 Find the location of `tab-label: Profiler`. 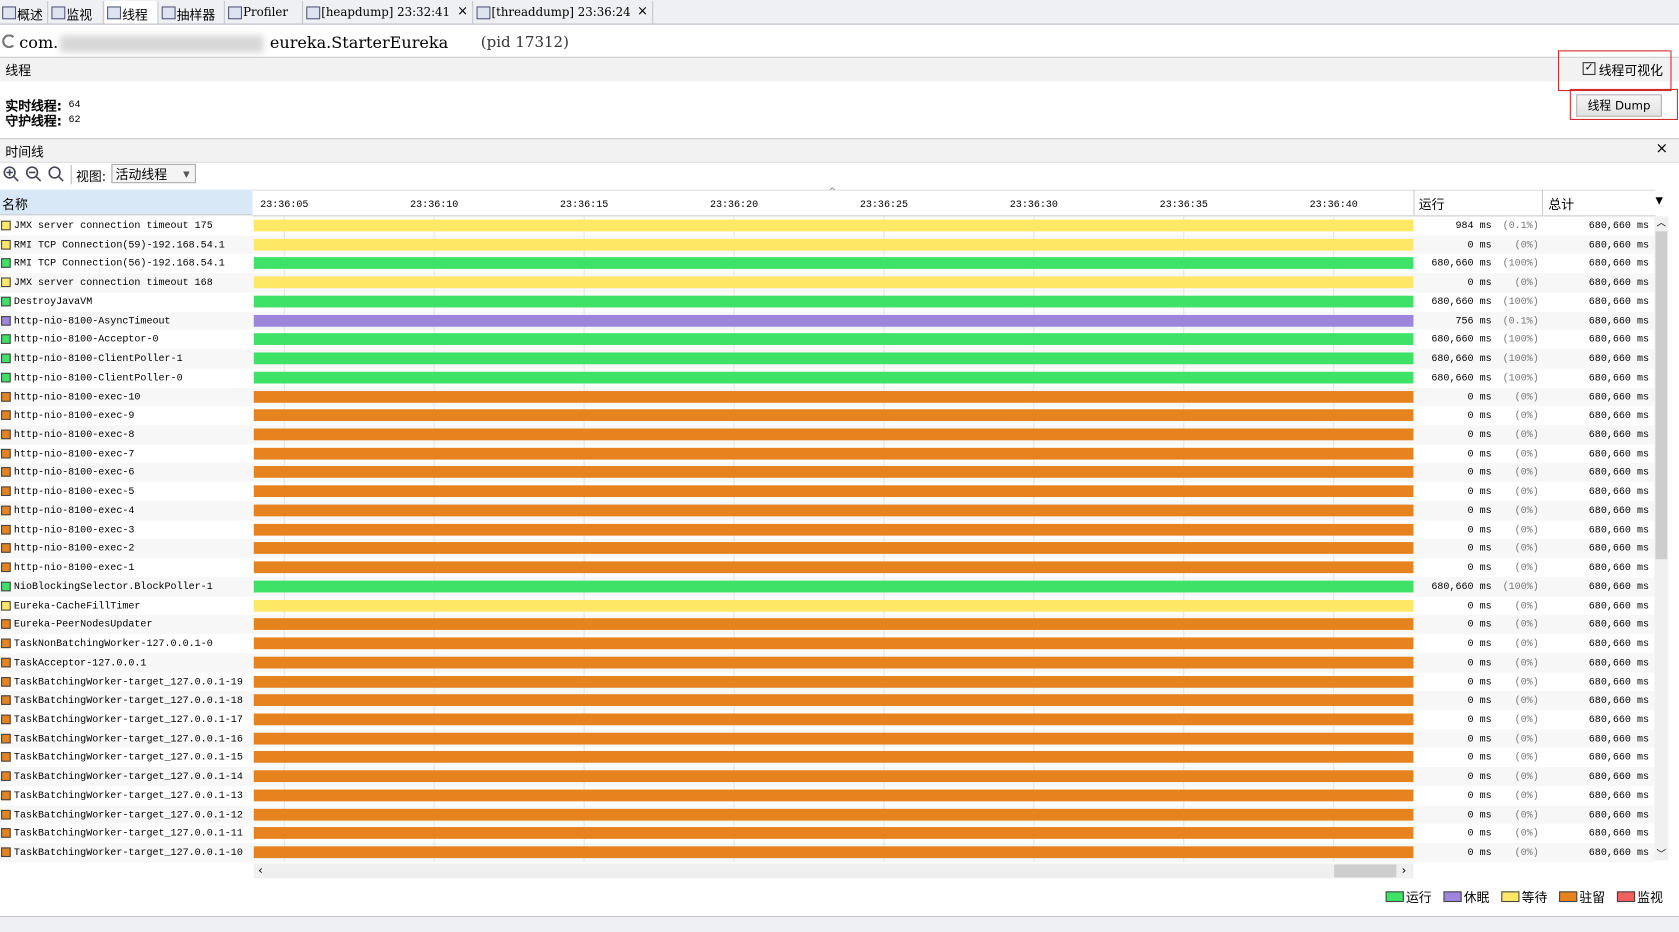

tab-label: Profiler is located at coordinates (265, 12).